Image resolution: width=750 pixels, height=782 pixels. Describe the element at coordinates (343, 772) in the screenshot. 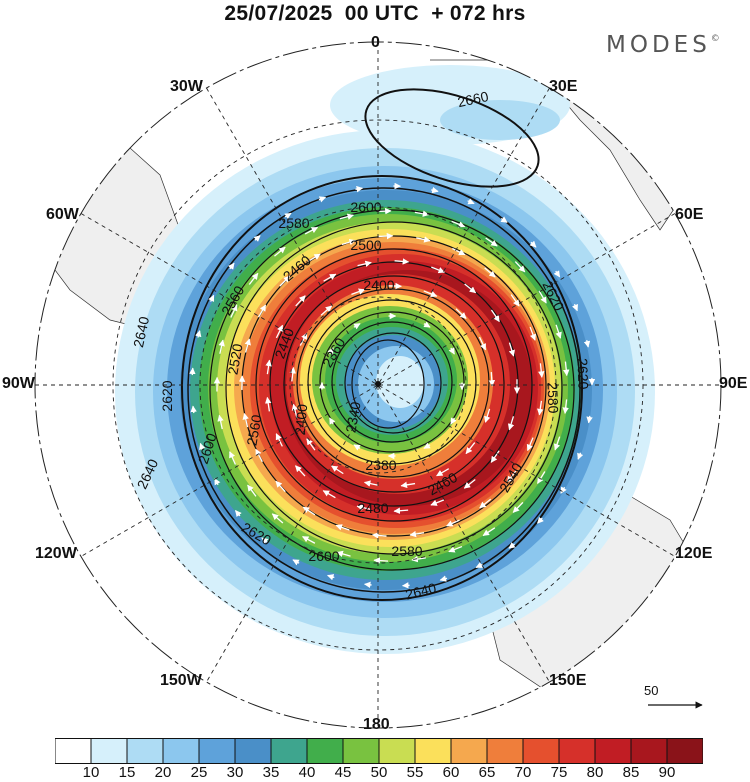

I see `colorbar-tick-label: 45` at that location.